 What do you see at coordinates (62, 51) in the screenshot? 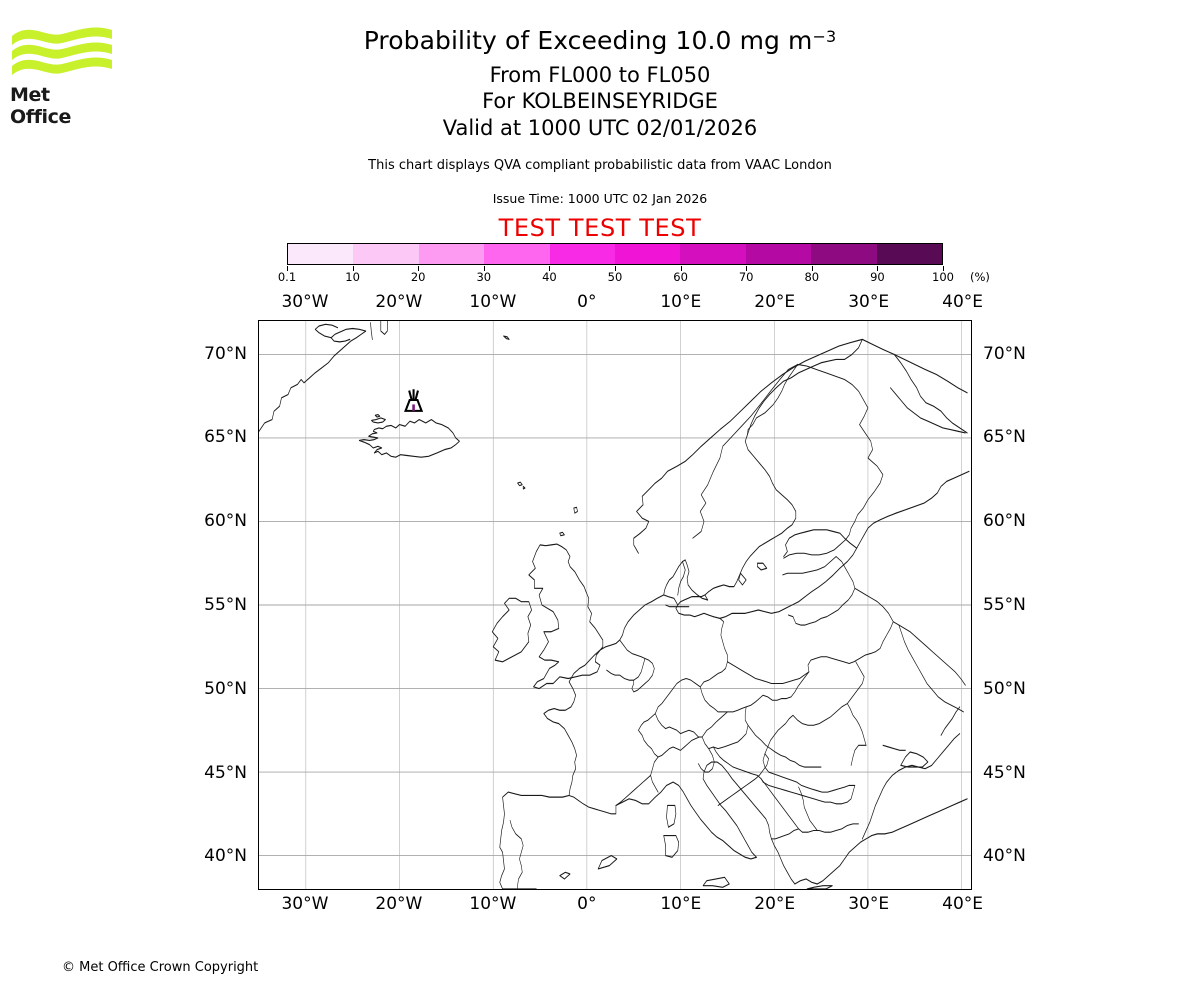
I see `met-office-wave-icon` at bounding box center [62, 51].